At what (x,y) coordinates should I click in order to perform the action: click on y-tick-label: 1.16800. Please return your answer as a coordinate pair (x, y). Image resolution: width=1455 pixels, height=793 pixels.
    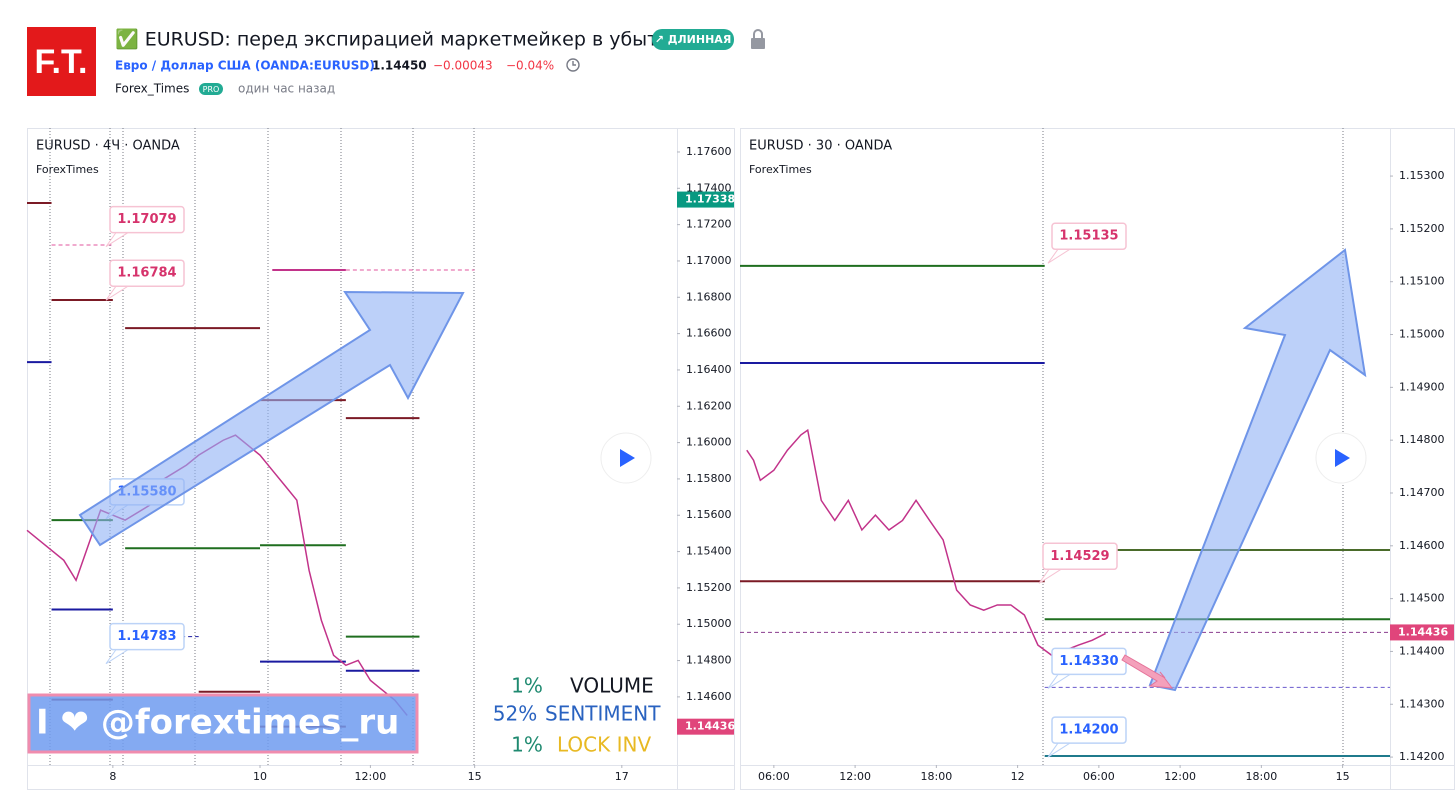
    Looking at the image, I should click on (709, 296).